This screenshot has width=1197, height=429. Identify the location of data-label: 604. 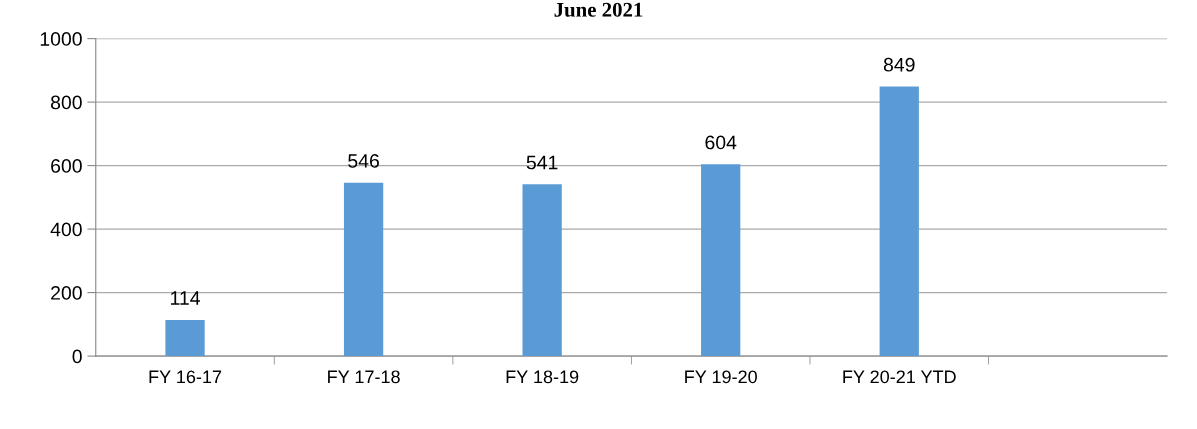
(721, 142).